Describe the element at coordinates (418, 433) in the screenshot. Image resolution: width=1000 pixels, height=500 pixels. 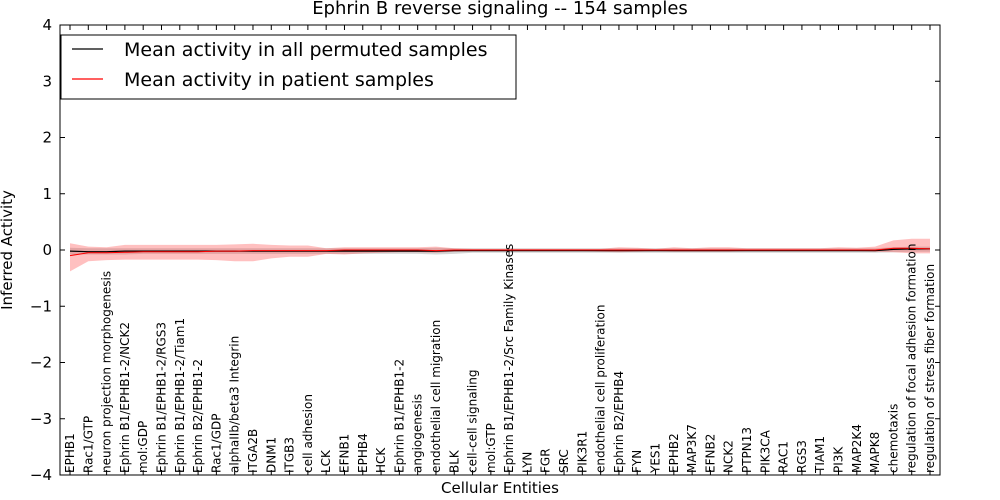
I see `x-tick-label: angiogenesis` at that location.